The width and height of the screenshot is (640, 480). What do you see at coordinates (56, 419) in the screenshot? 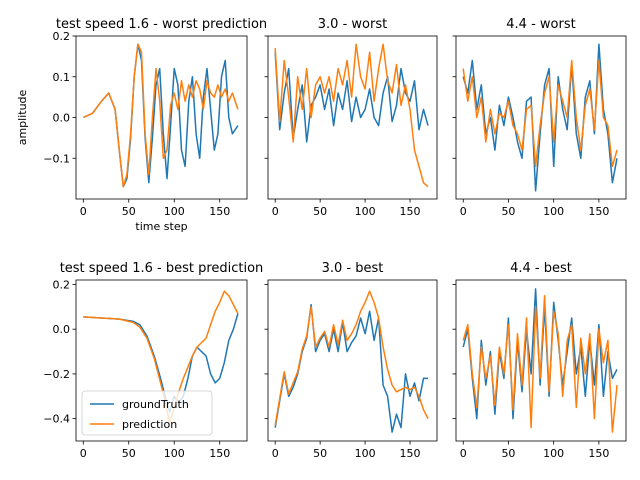
I see `y-tick-label: −0.4` at bounding box center [56, 419].